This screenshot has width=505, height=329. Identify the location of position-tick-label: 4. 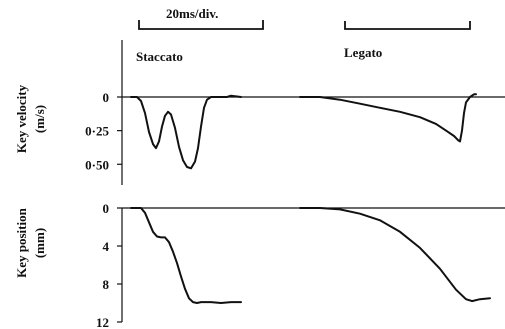
(106, 246).